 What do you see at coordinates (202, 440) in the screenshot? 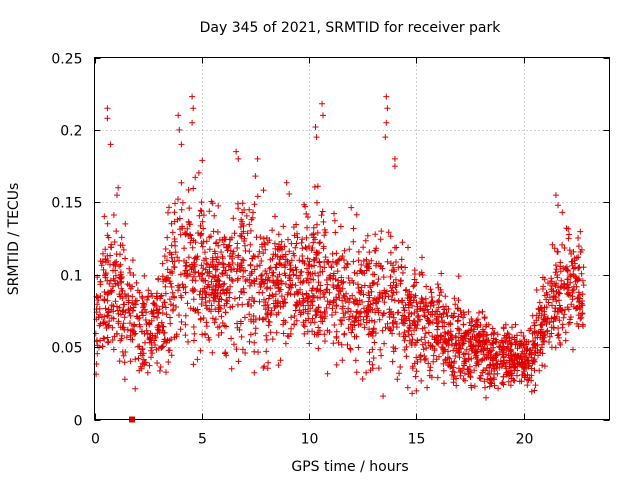
I see `x-tick-label: 5` at bounding box center [202, 440].